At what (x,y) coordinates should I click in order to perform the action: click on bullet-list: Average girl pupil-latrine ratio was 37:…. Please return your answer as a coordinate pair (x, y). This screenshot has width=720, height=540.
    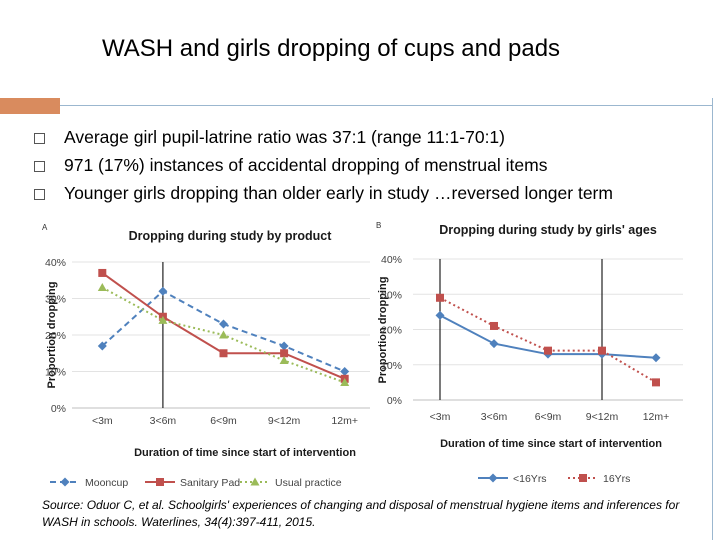
    Looking at the image, I should click on (359, 168).